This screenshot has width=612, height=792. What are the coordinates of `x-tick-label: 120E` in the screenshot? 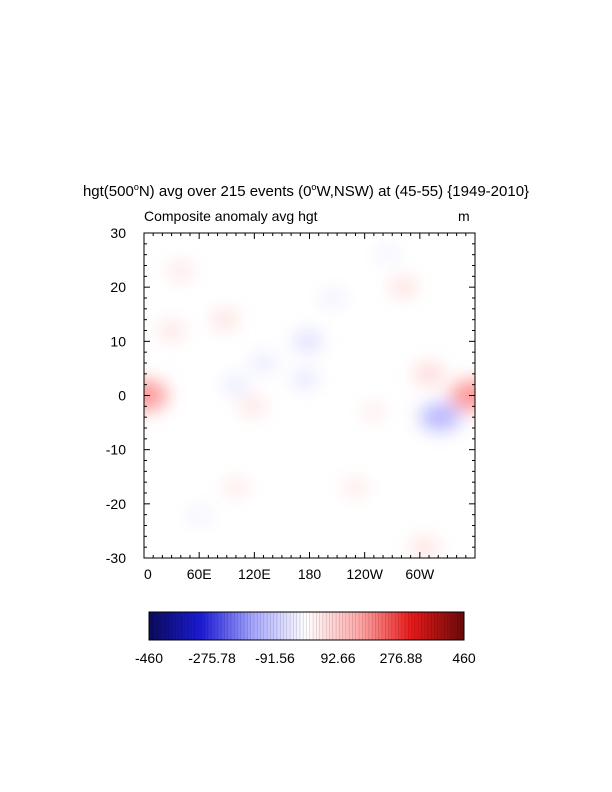 It's located at (254, 574).